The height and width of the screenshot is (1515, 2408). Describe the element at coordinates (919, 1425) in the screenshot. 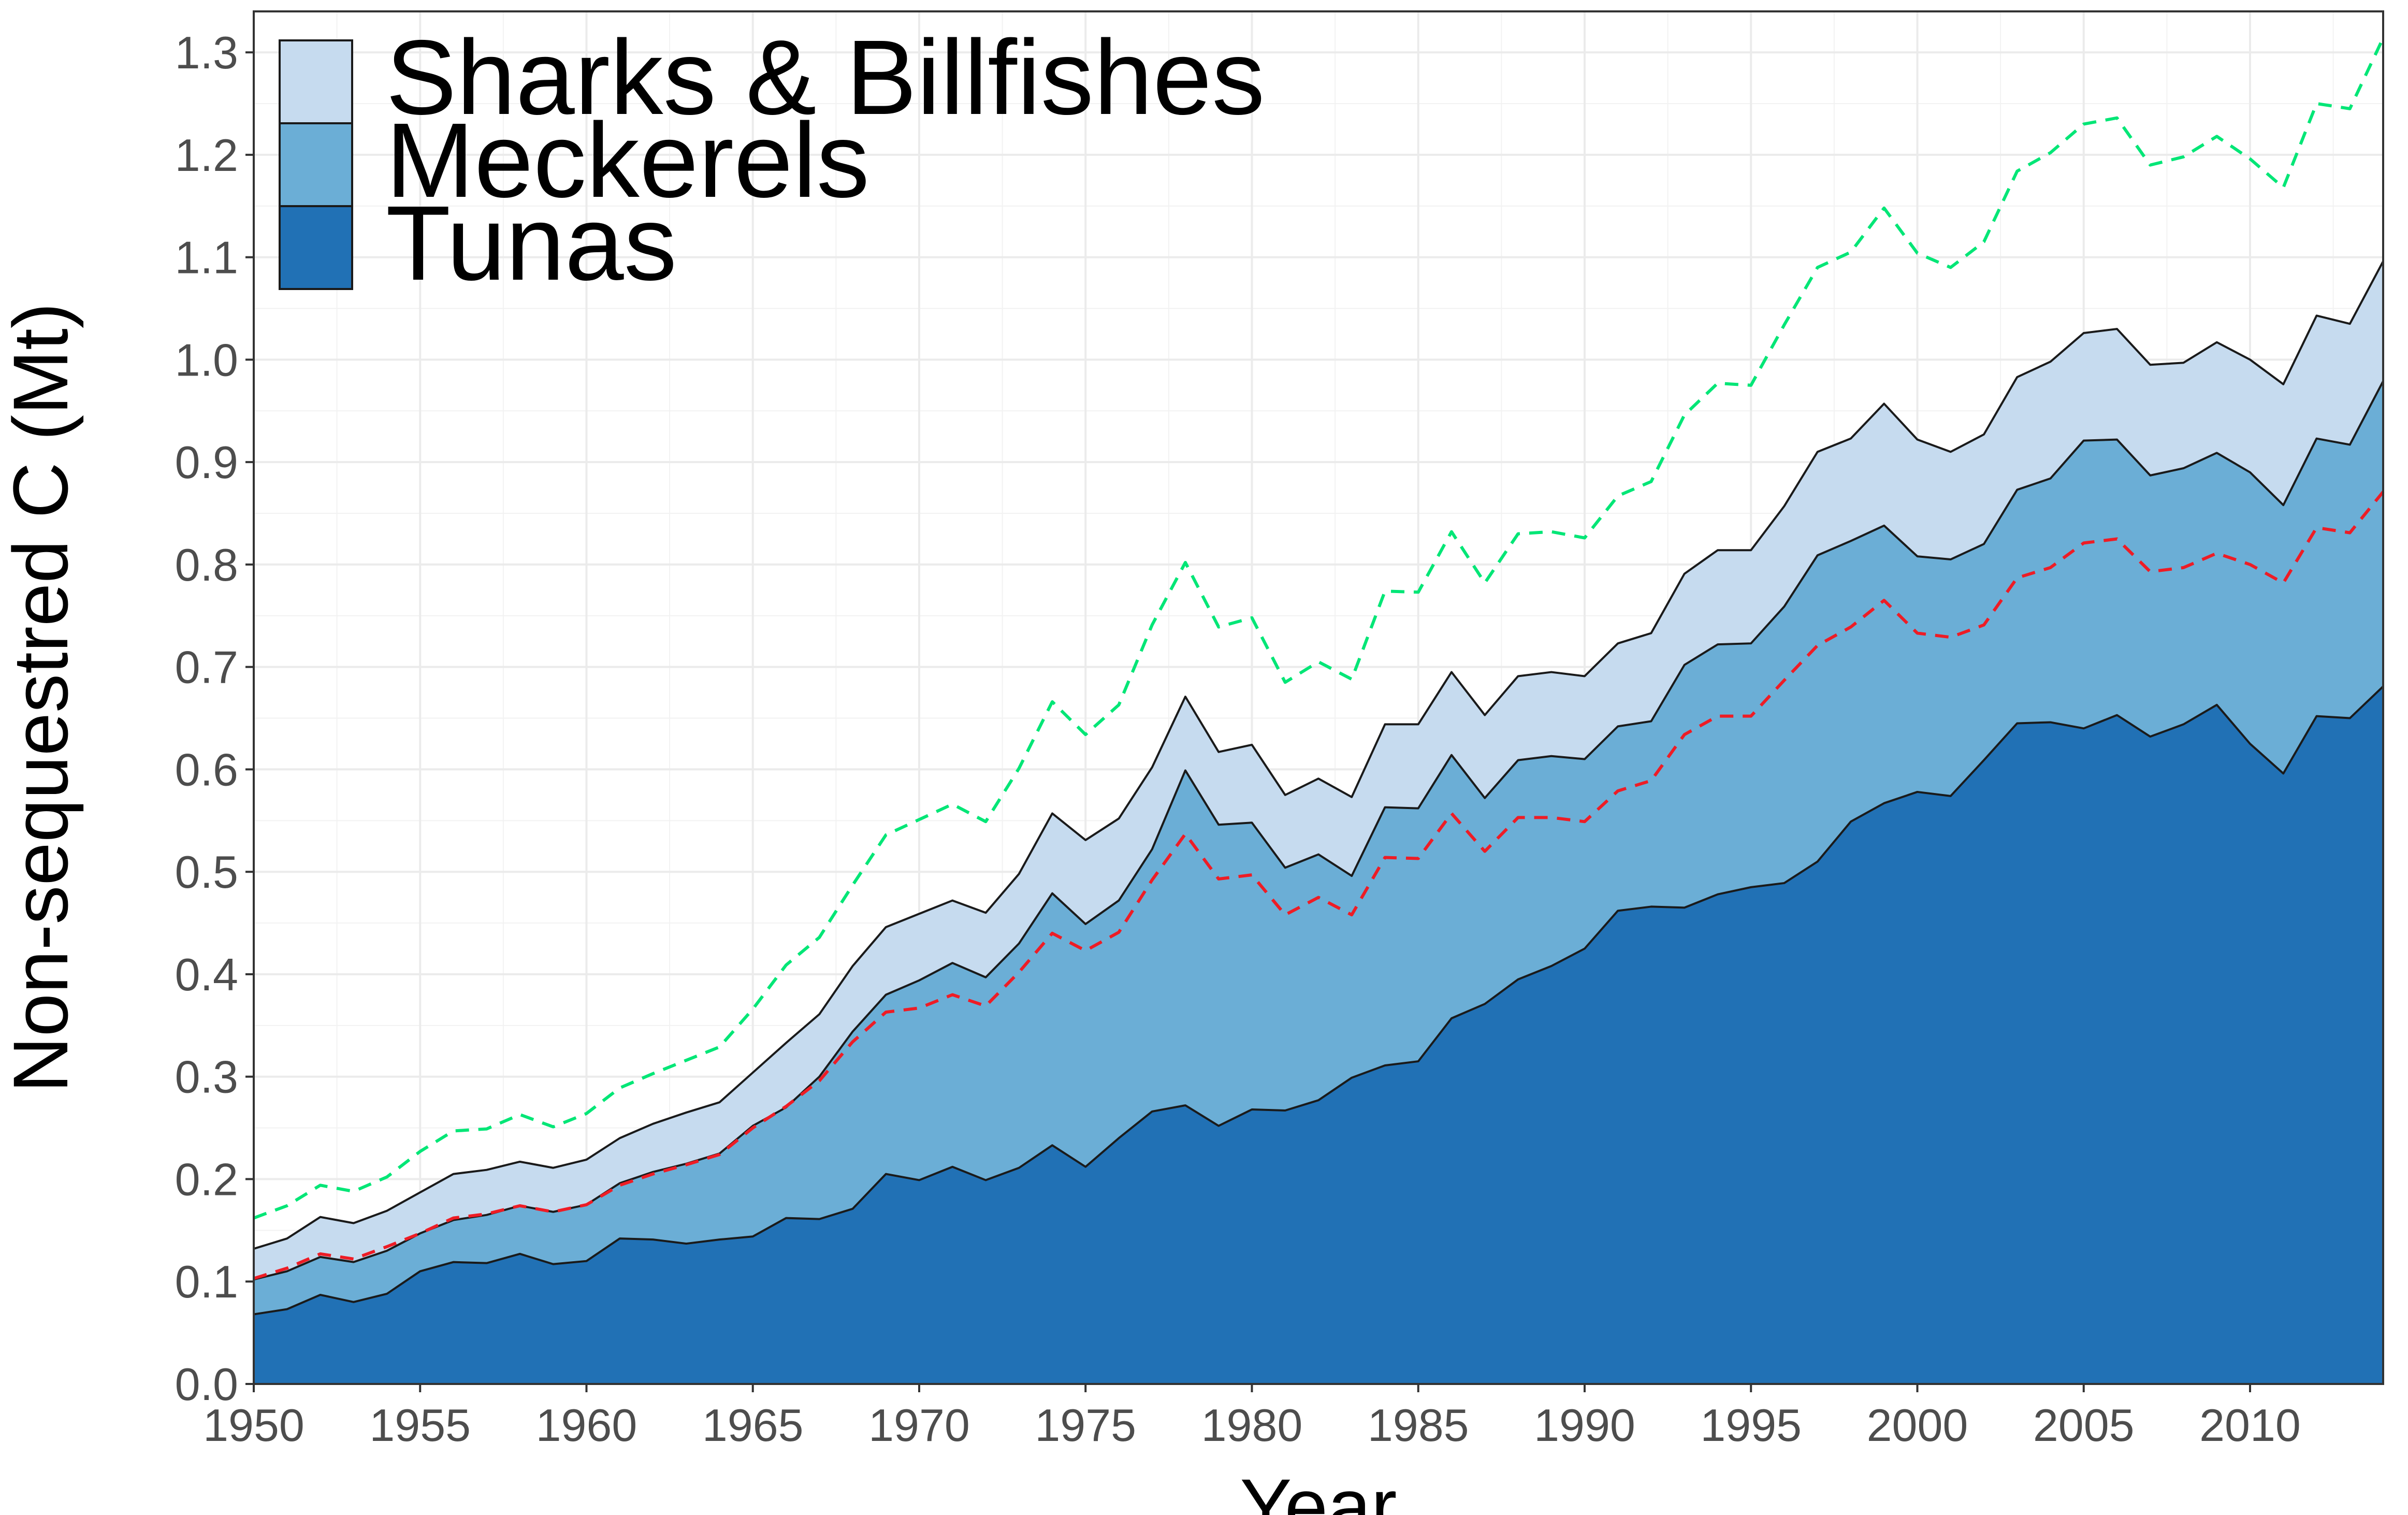

I see `x-tick-label: 1970` at that location.